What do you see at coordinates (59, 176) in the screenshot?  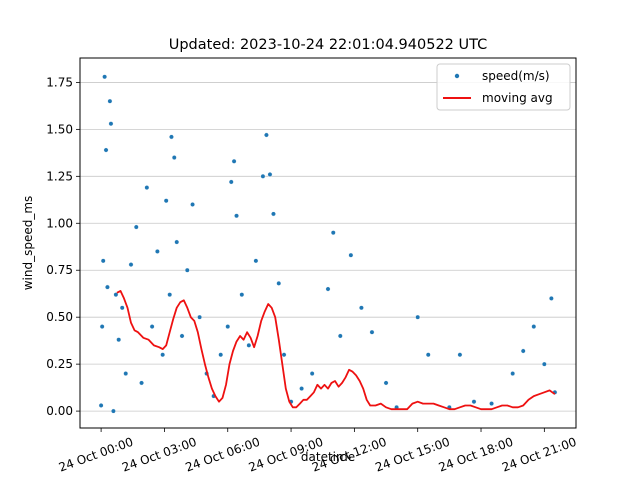 I see `y-tick-label: 1.25` at bounding box center [59, 176].